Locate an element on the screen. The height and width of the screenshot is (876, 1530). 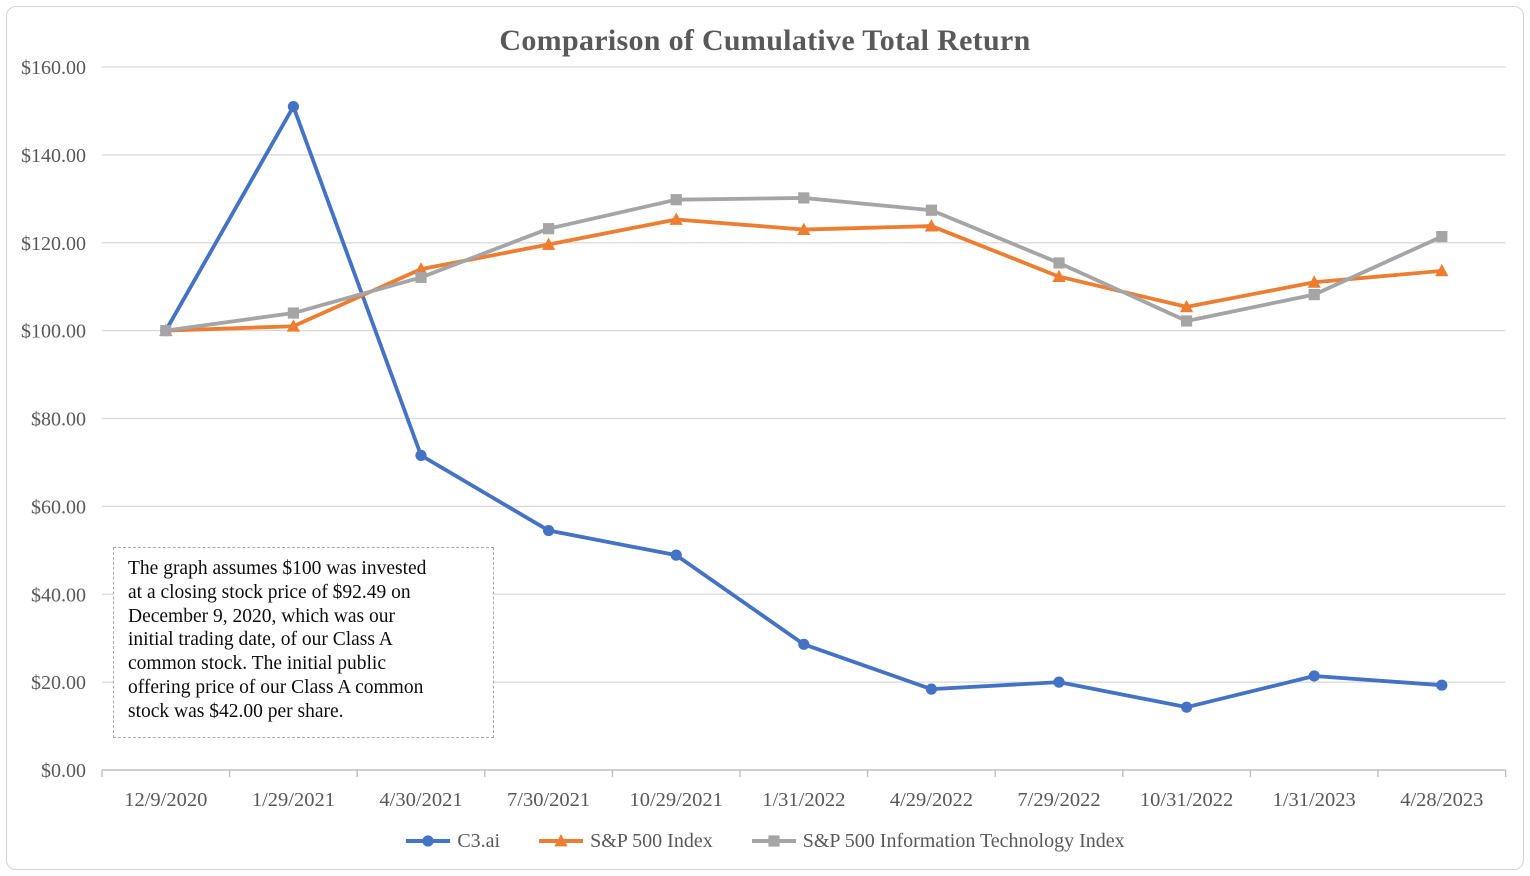
legend-swatch-circle-c3-ai is located at coordinates (428, 841).